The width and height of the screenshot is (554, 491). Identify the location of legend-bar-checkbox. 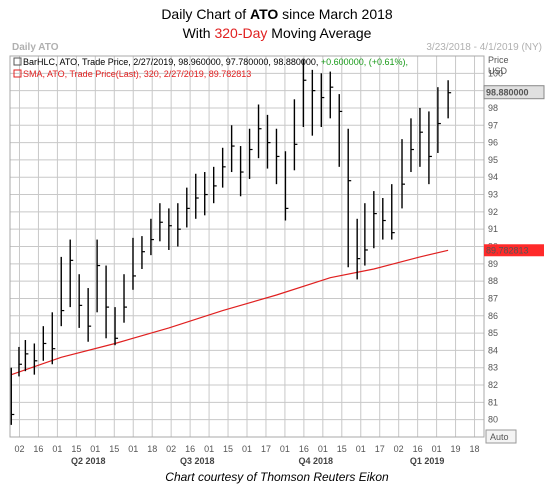
(17, 61).